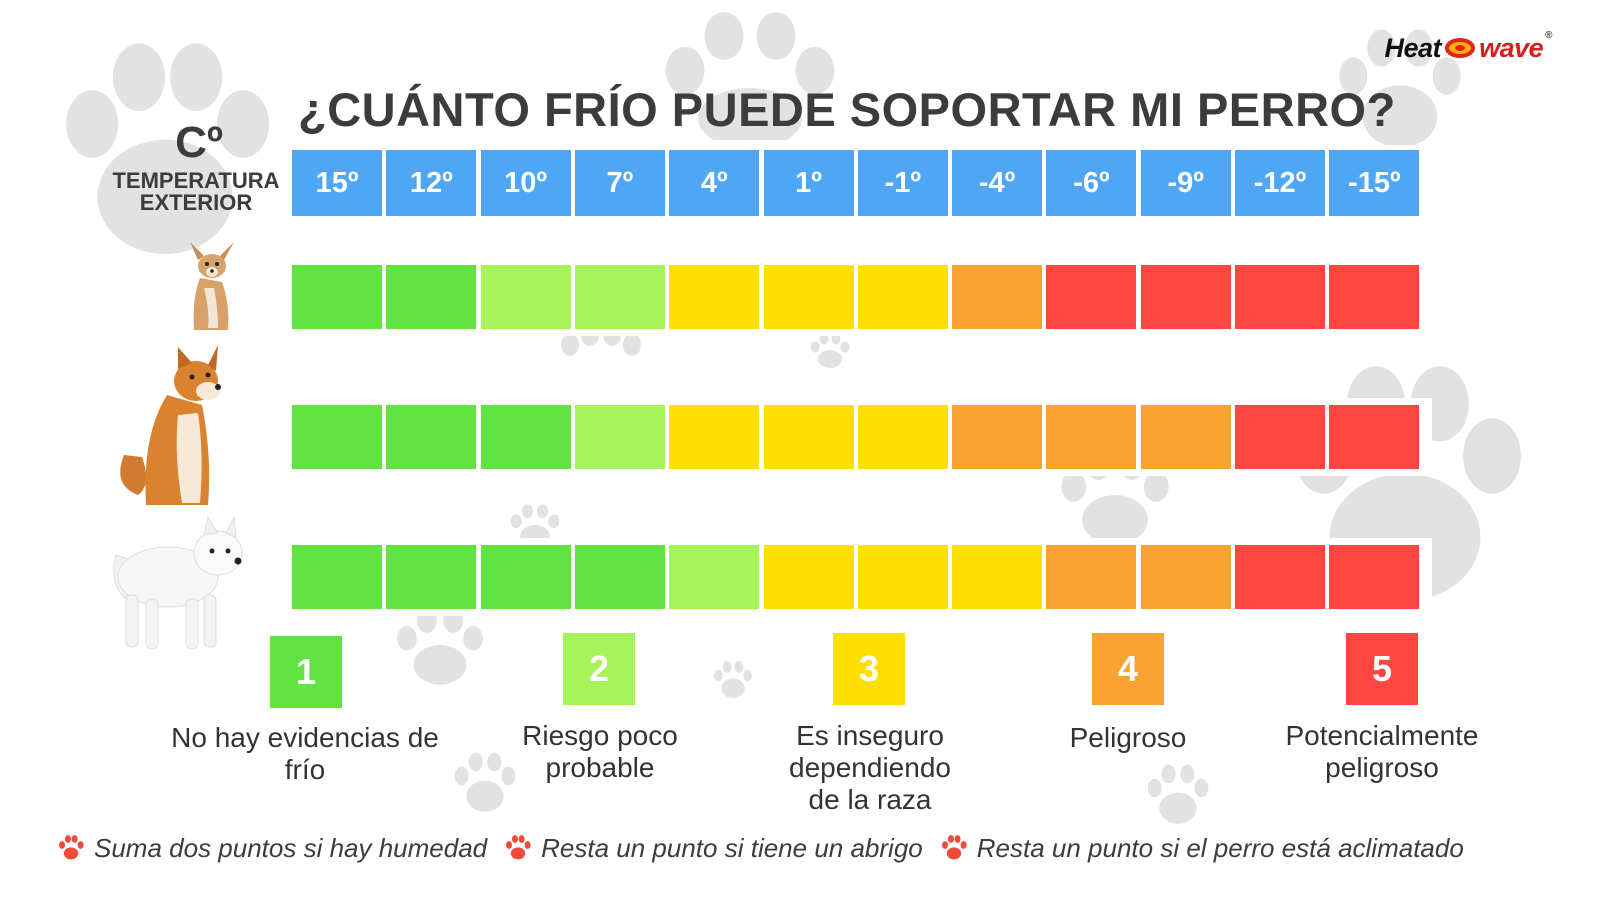 This screenshot has height=900, width=1600. What do you see at coordinates (170, 425) in the screenshot?
I see `shiba-inu-icon` at bounding box center [170, 425].